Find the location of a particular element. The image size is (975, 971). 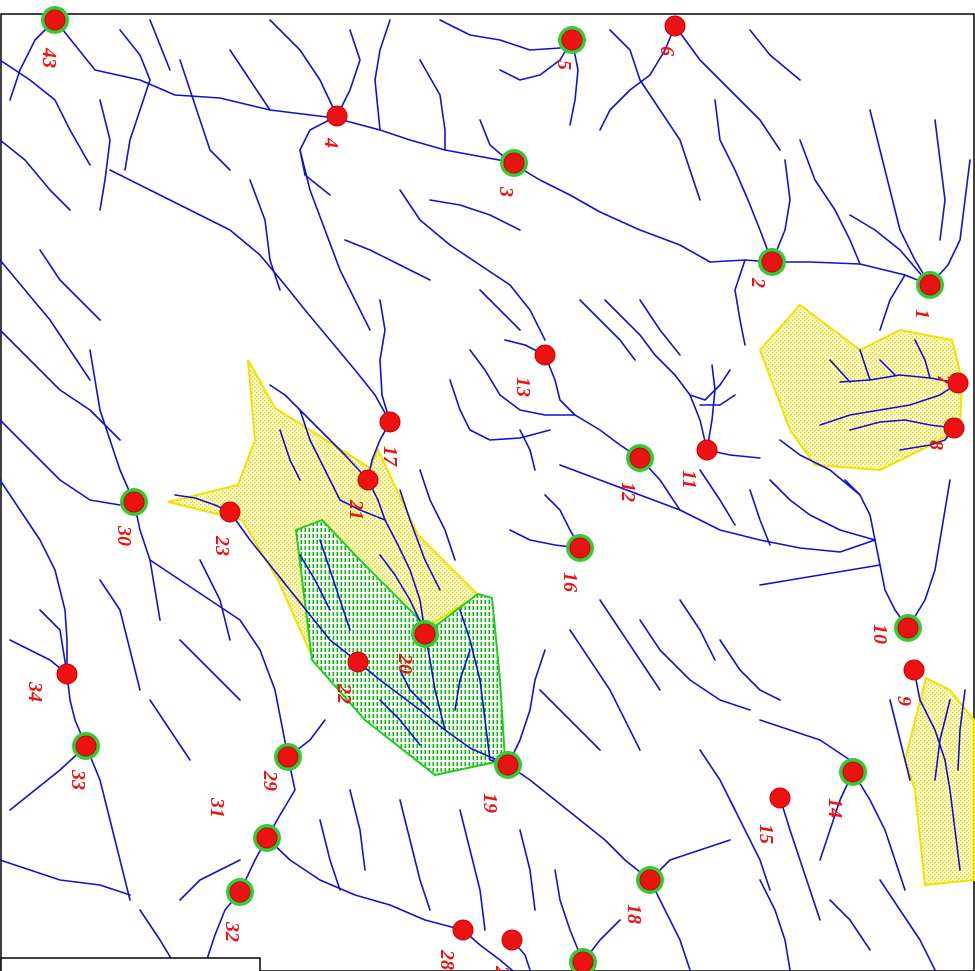

sample-site-20: 20 is located at coordinates (416, 647).